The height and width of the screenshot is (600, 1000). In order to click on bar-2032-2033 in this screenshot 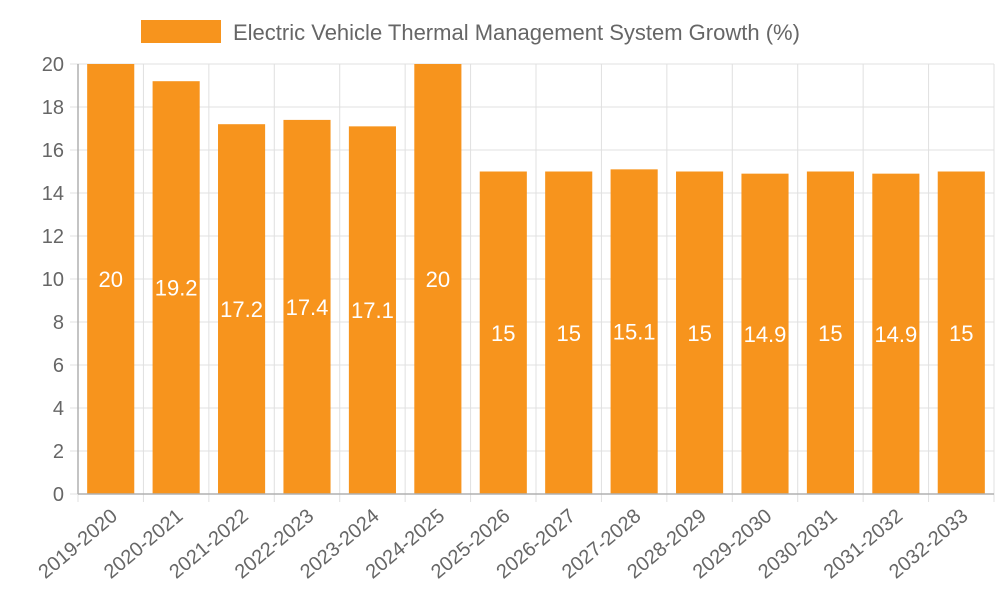, I will do `click(961, 333)`.